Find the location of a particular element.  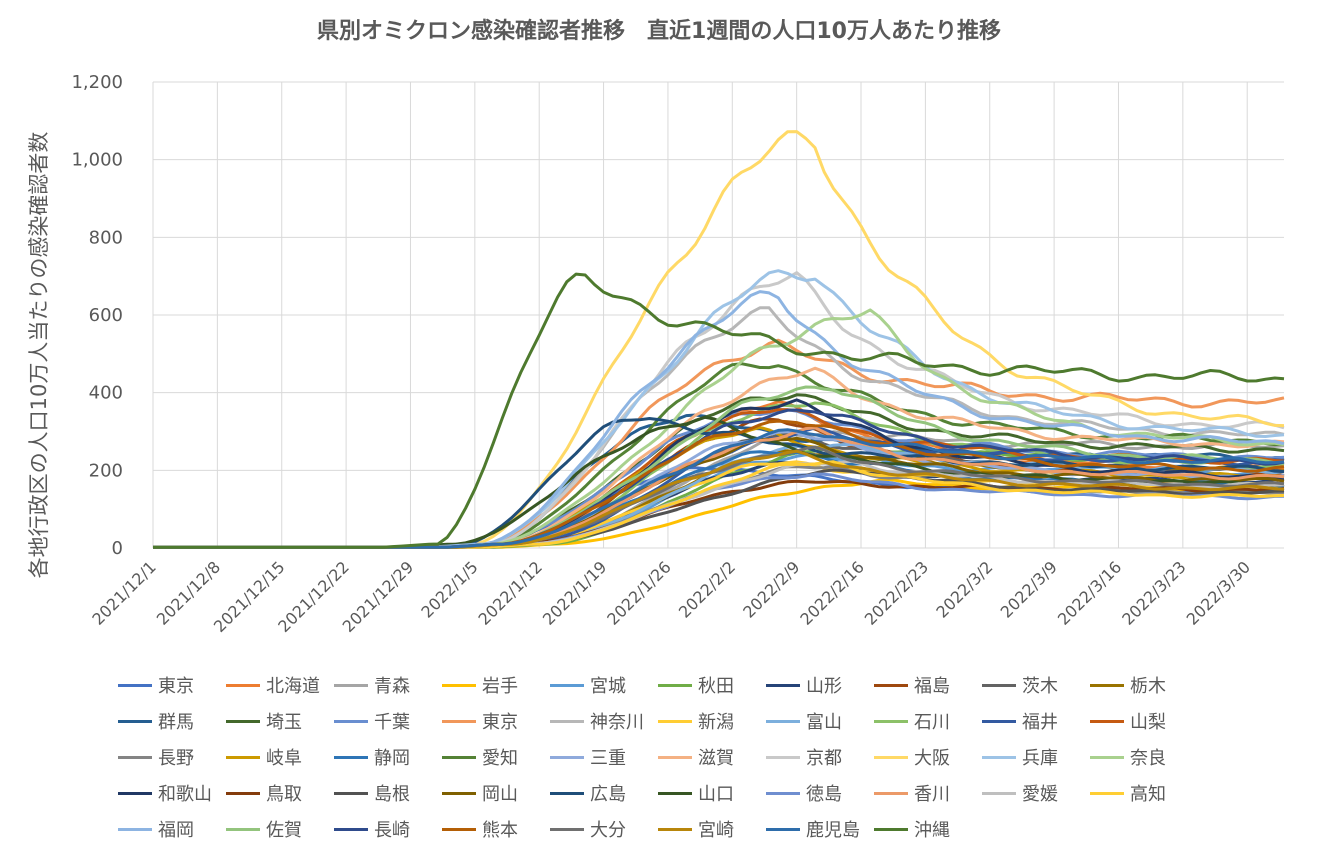

legend-item: 熊本 is located at coordinates (480, 829).